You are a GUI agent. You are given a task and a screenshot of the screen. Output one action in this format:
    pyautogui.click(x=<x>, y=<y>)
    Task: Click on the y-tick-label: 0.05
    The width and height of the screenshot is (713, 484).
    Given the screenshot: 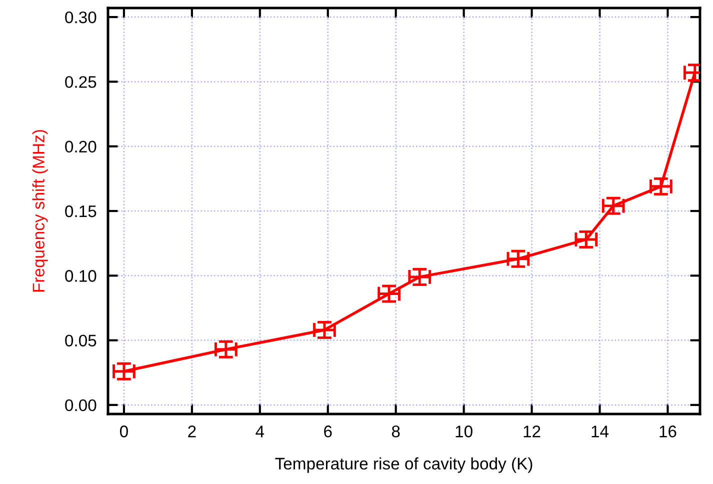 What is the action you would take?
    pyautogui.click(x=80, y=340)
    